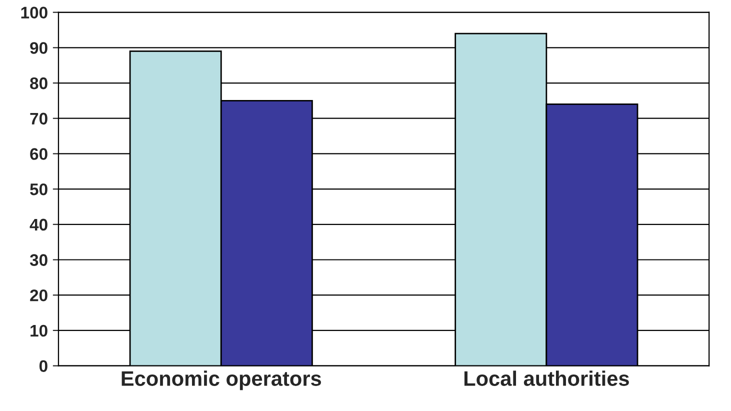 This screenshot has width=731, height=411. What do you see at coordinates (39, 118) in the screenshot?
I see `y-tick-label: 70` at bounding box center [39, 118].